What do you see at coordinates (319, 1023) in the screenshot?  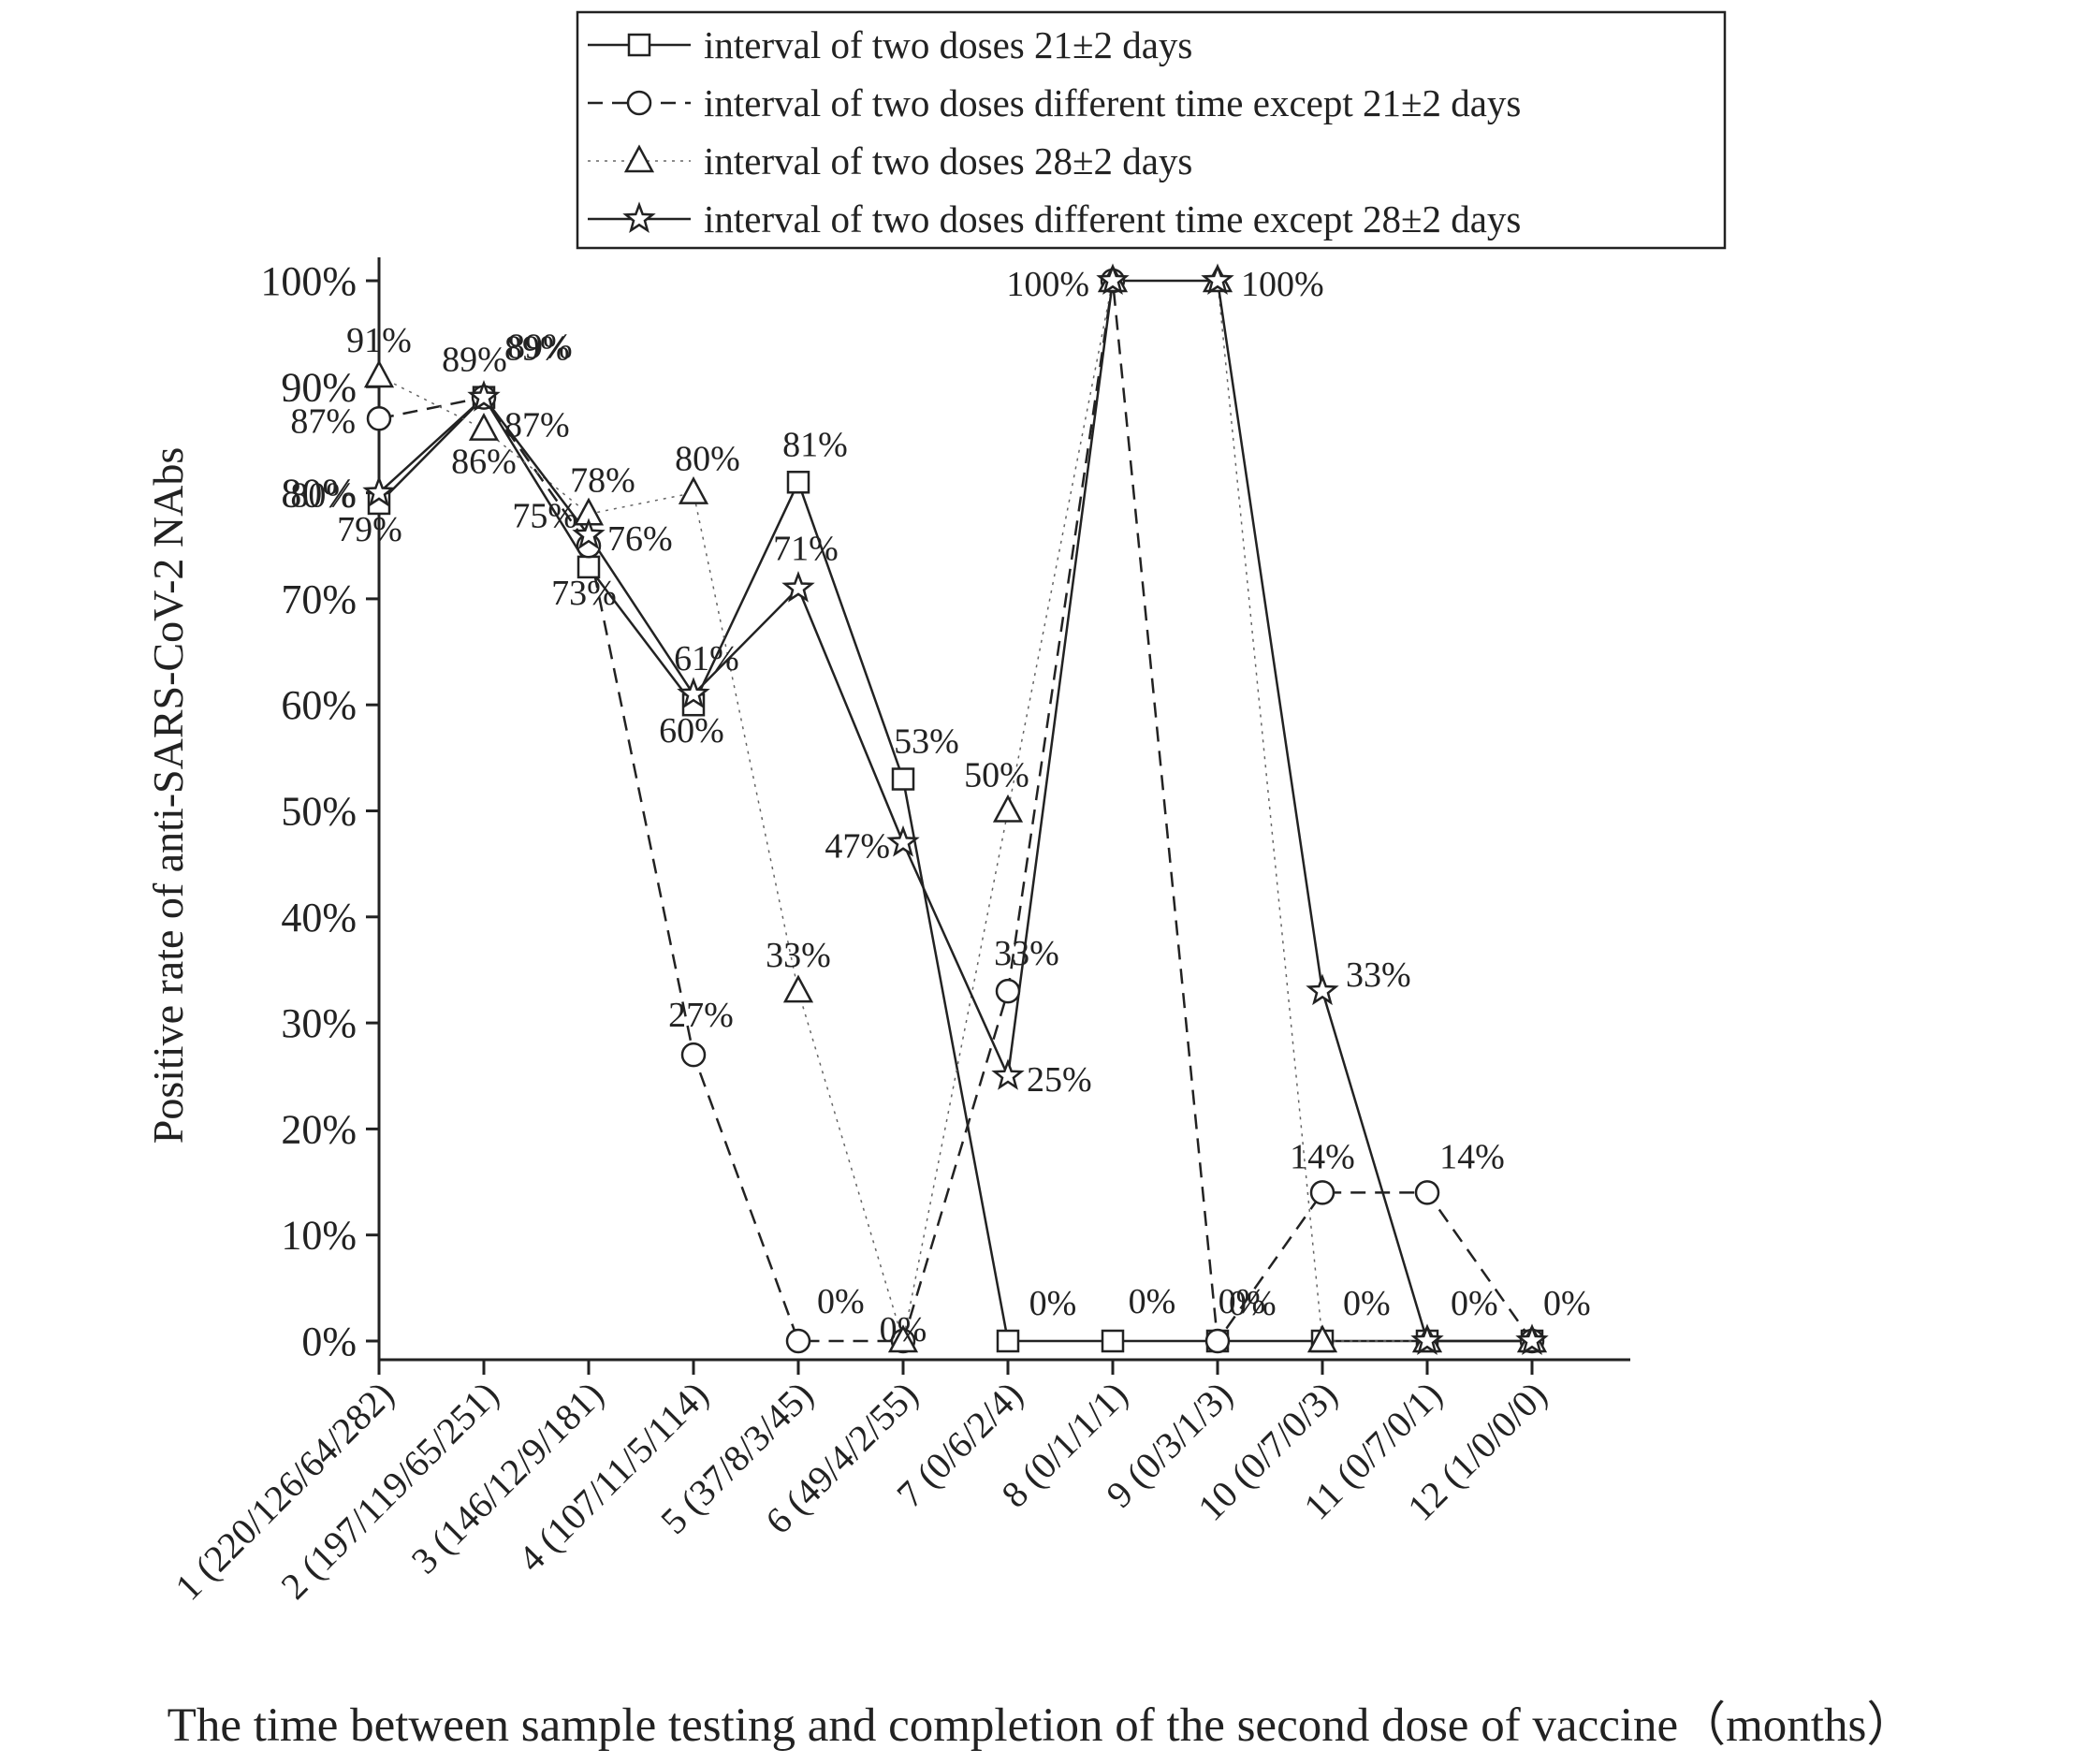 I see `y-tick-label: 30%` at bounding box center [319, 1023].